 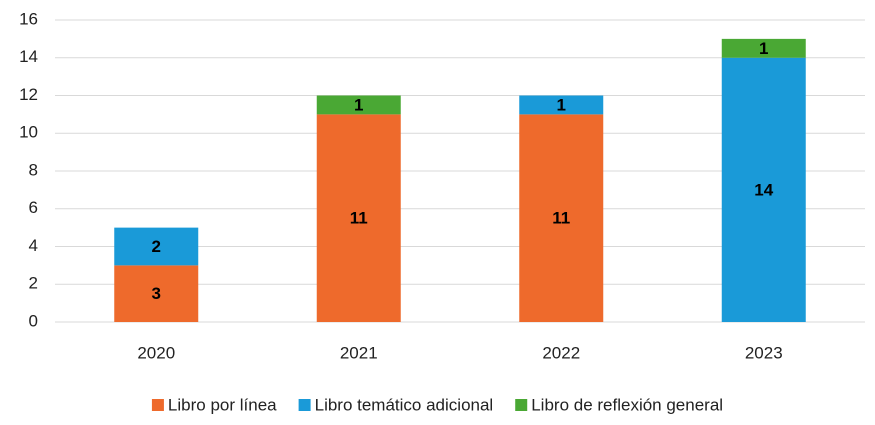 What do you see at coordinates (156, 352) in the screenshot?
I see `x-tick-label: 2020` at bounding box center [156, 352].